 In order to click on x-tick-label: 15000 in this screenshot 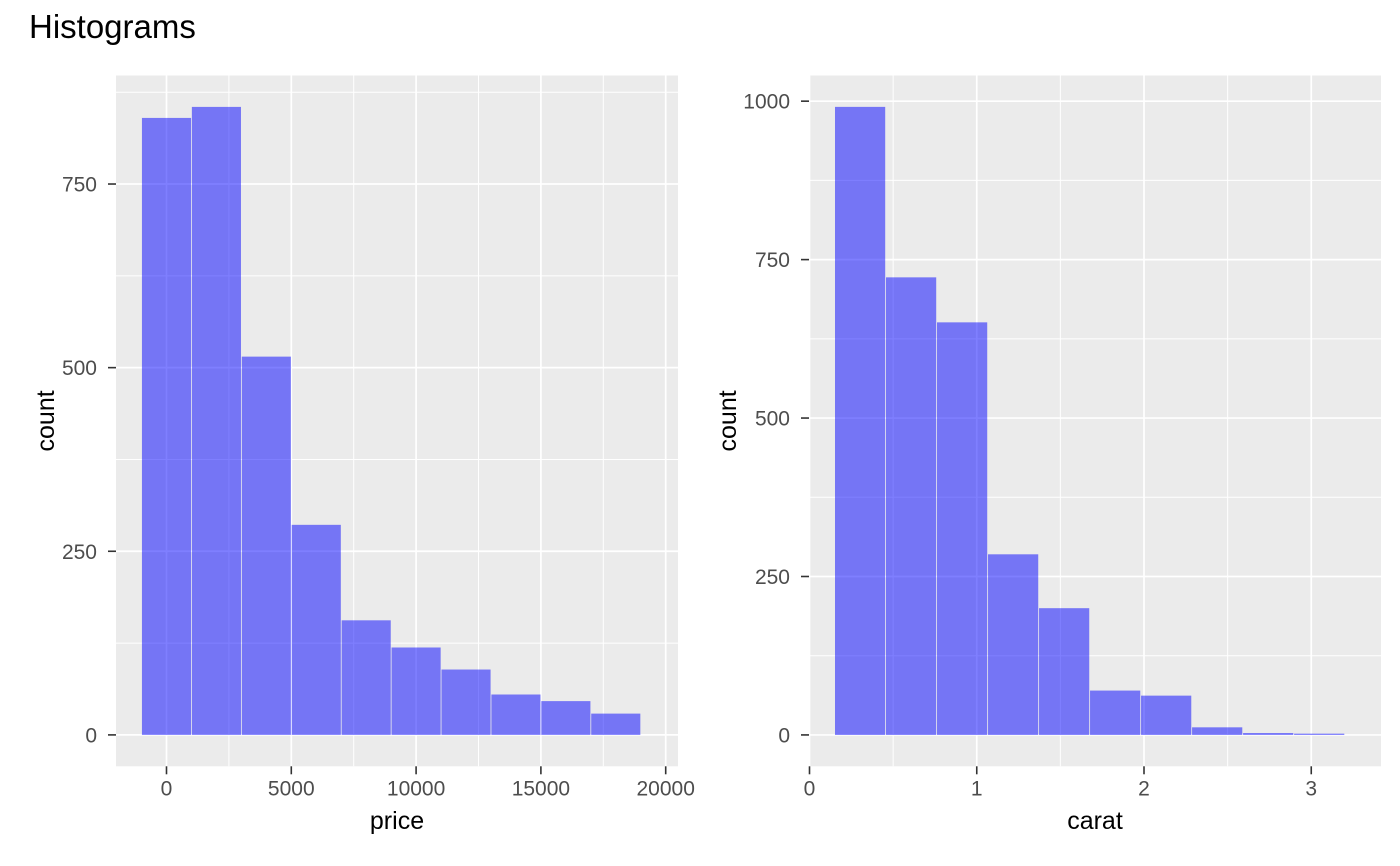, I will do `click(541, 789)`.